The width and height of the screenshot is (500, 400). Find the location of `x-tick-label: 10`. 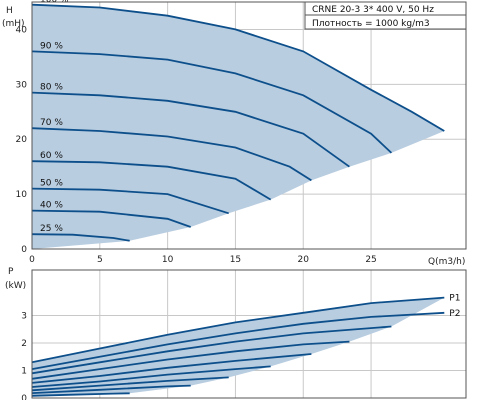

x-tick-label: 10 is located at coordinates (168, 260).